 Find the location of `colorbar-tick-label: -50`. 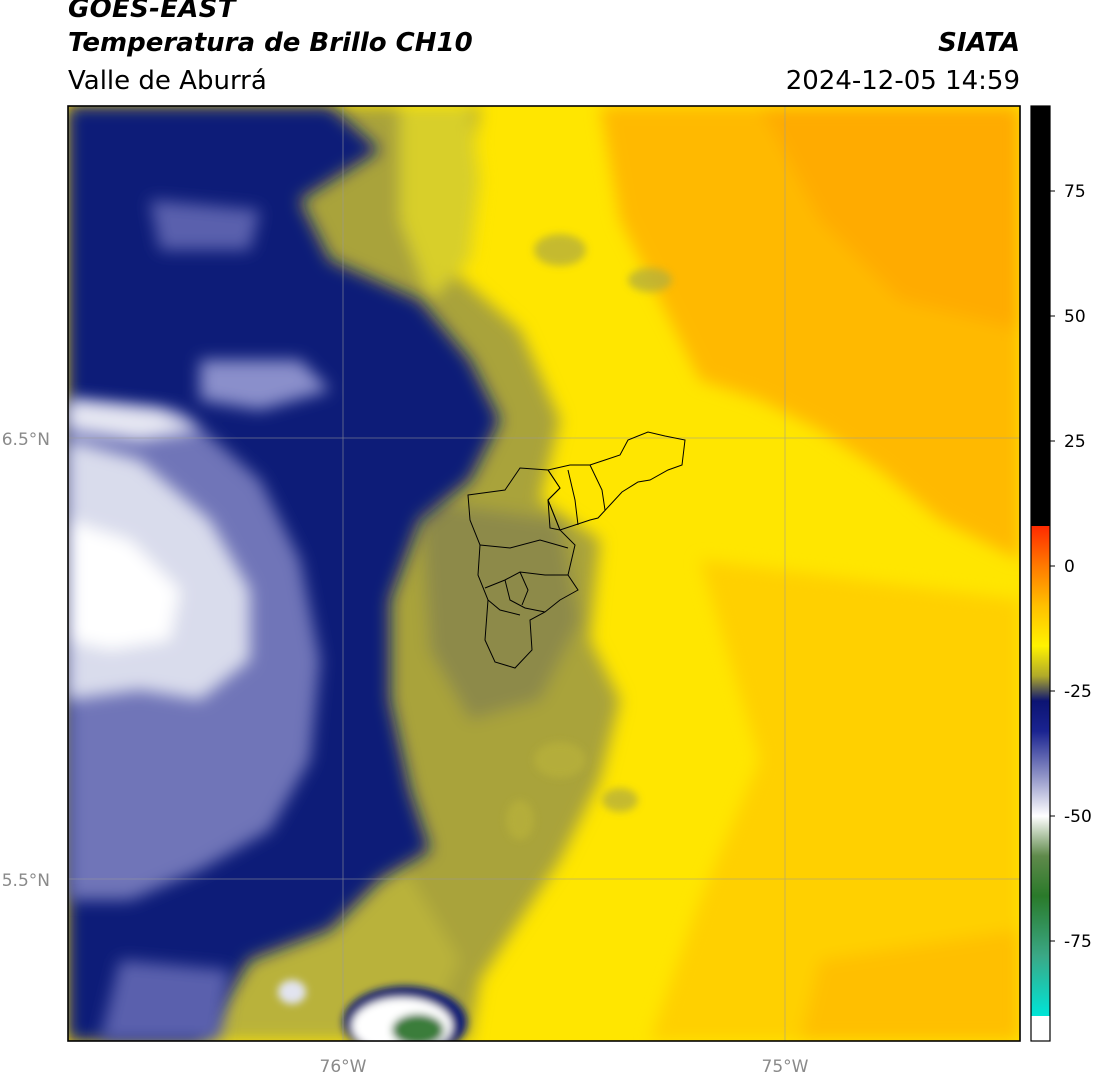

colorbar-tick-label: -50 is located at coordinates (1078, 817).